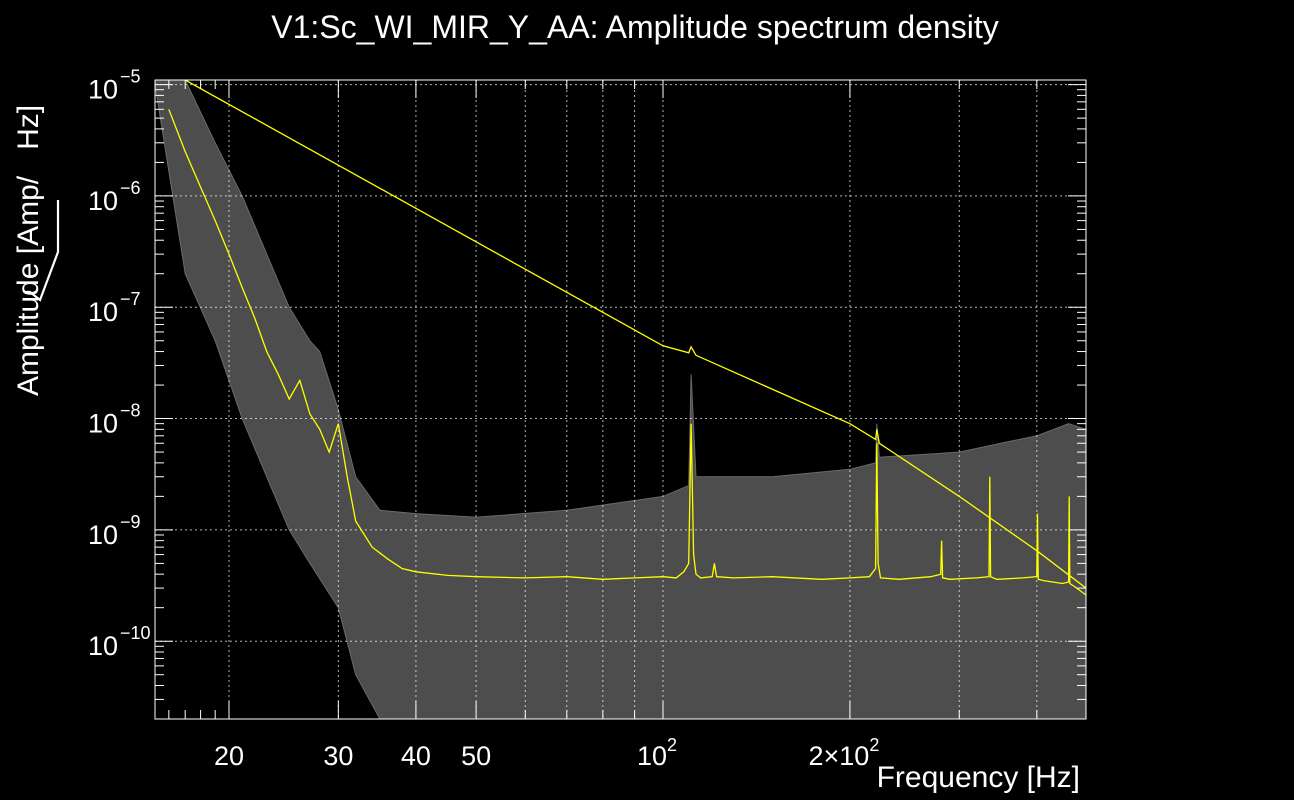  What do you see at coordinates (119, 364) in the screenshot?
I see `y-tick-labels: 10−510−610−710−810−910−10` at bounding box center [119, 364].